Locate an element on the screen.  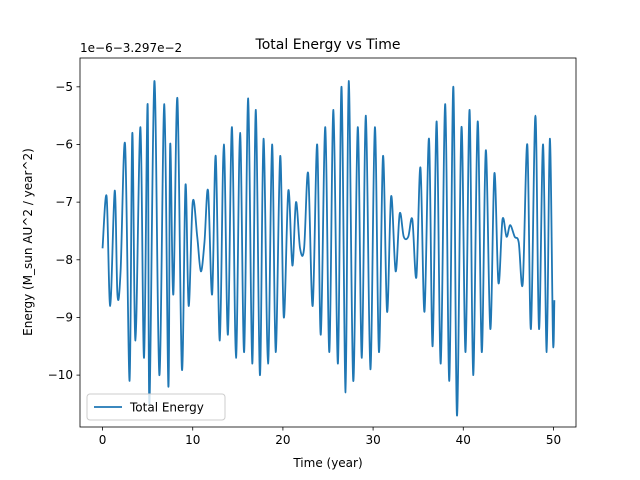
y-tick-label: −5 is located at coordinates (64, 87).